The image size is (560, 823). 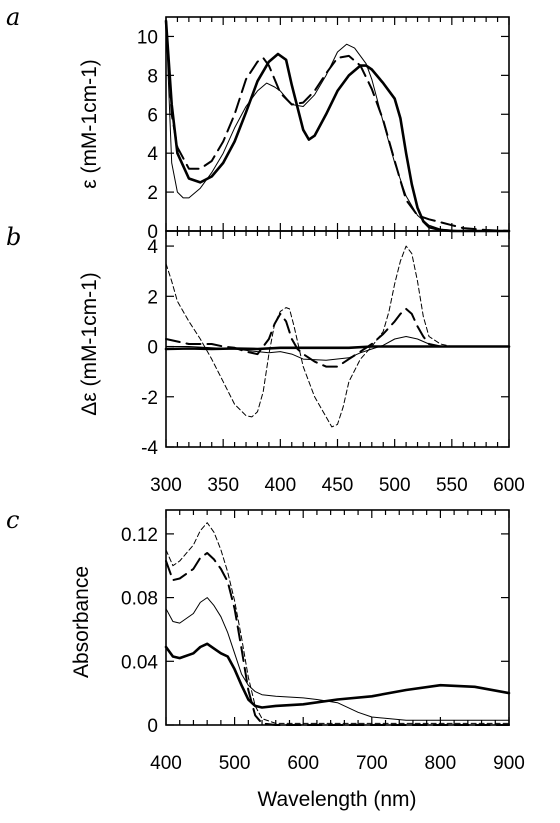 What do you see at coordinates (452, 485) in the screenshot?
I see `x-tick-label: 550` at bounding box center [452, 485].